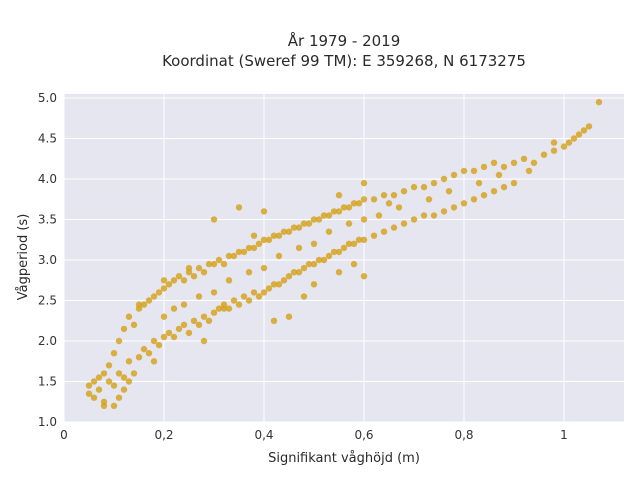 This screenshot has height=480, width=640. Describe the element at coordinates (47, 139) in the screenshot. I see `y-tick-label: 4.5` at that location.